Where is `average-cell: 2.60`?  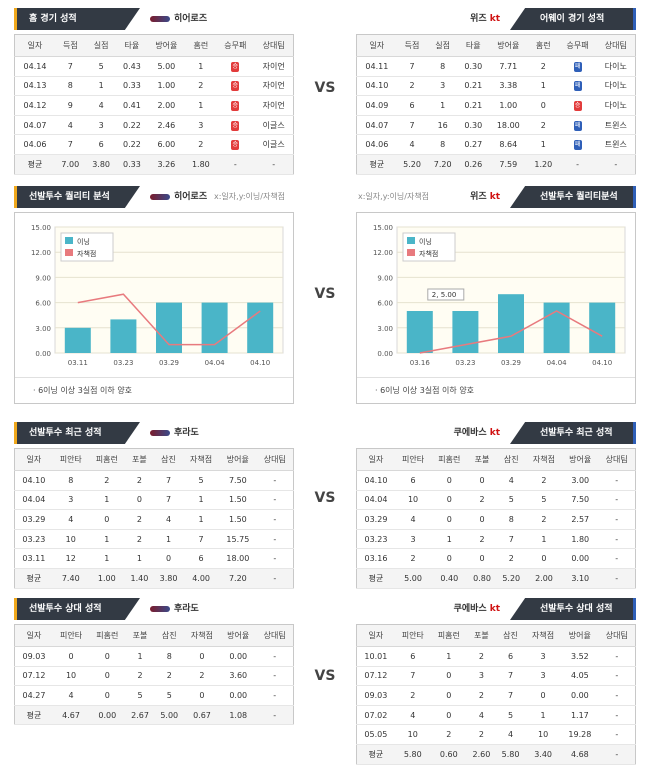 average-cell: 2.60 is located at coordinates (481, 754).